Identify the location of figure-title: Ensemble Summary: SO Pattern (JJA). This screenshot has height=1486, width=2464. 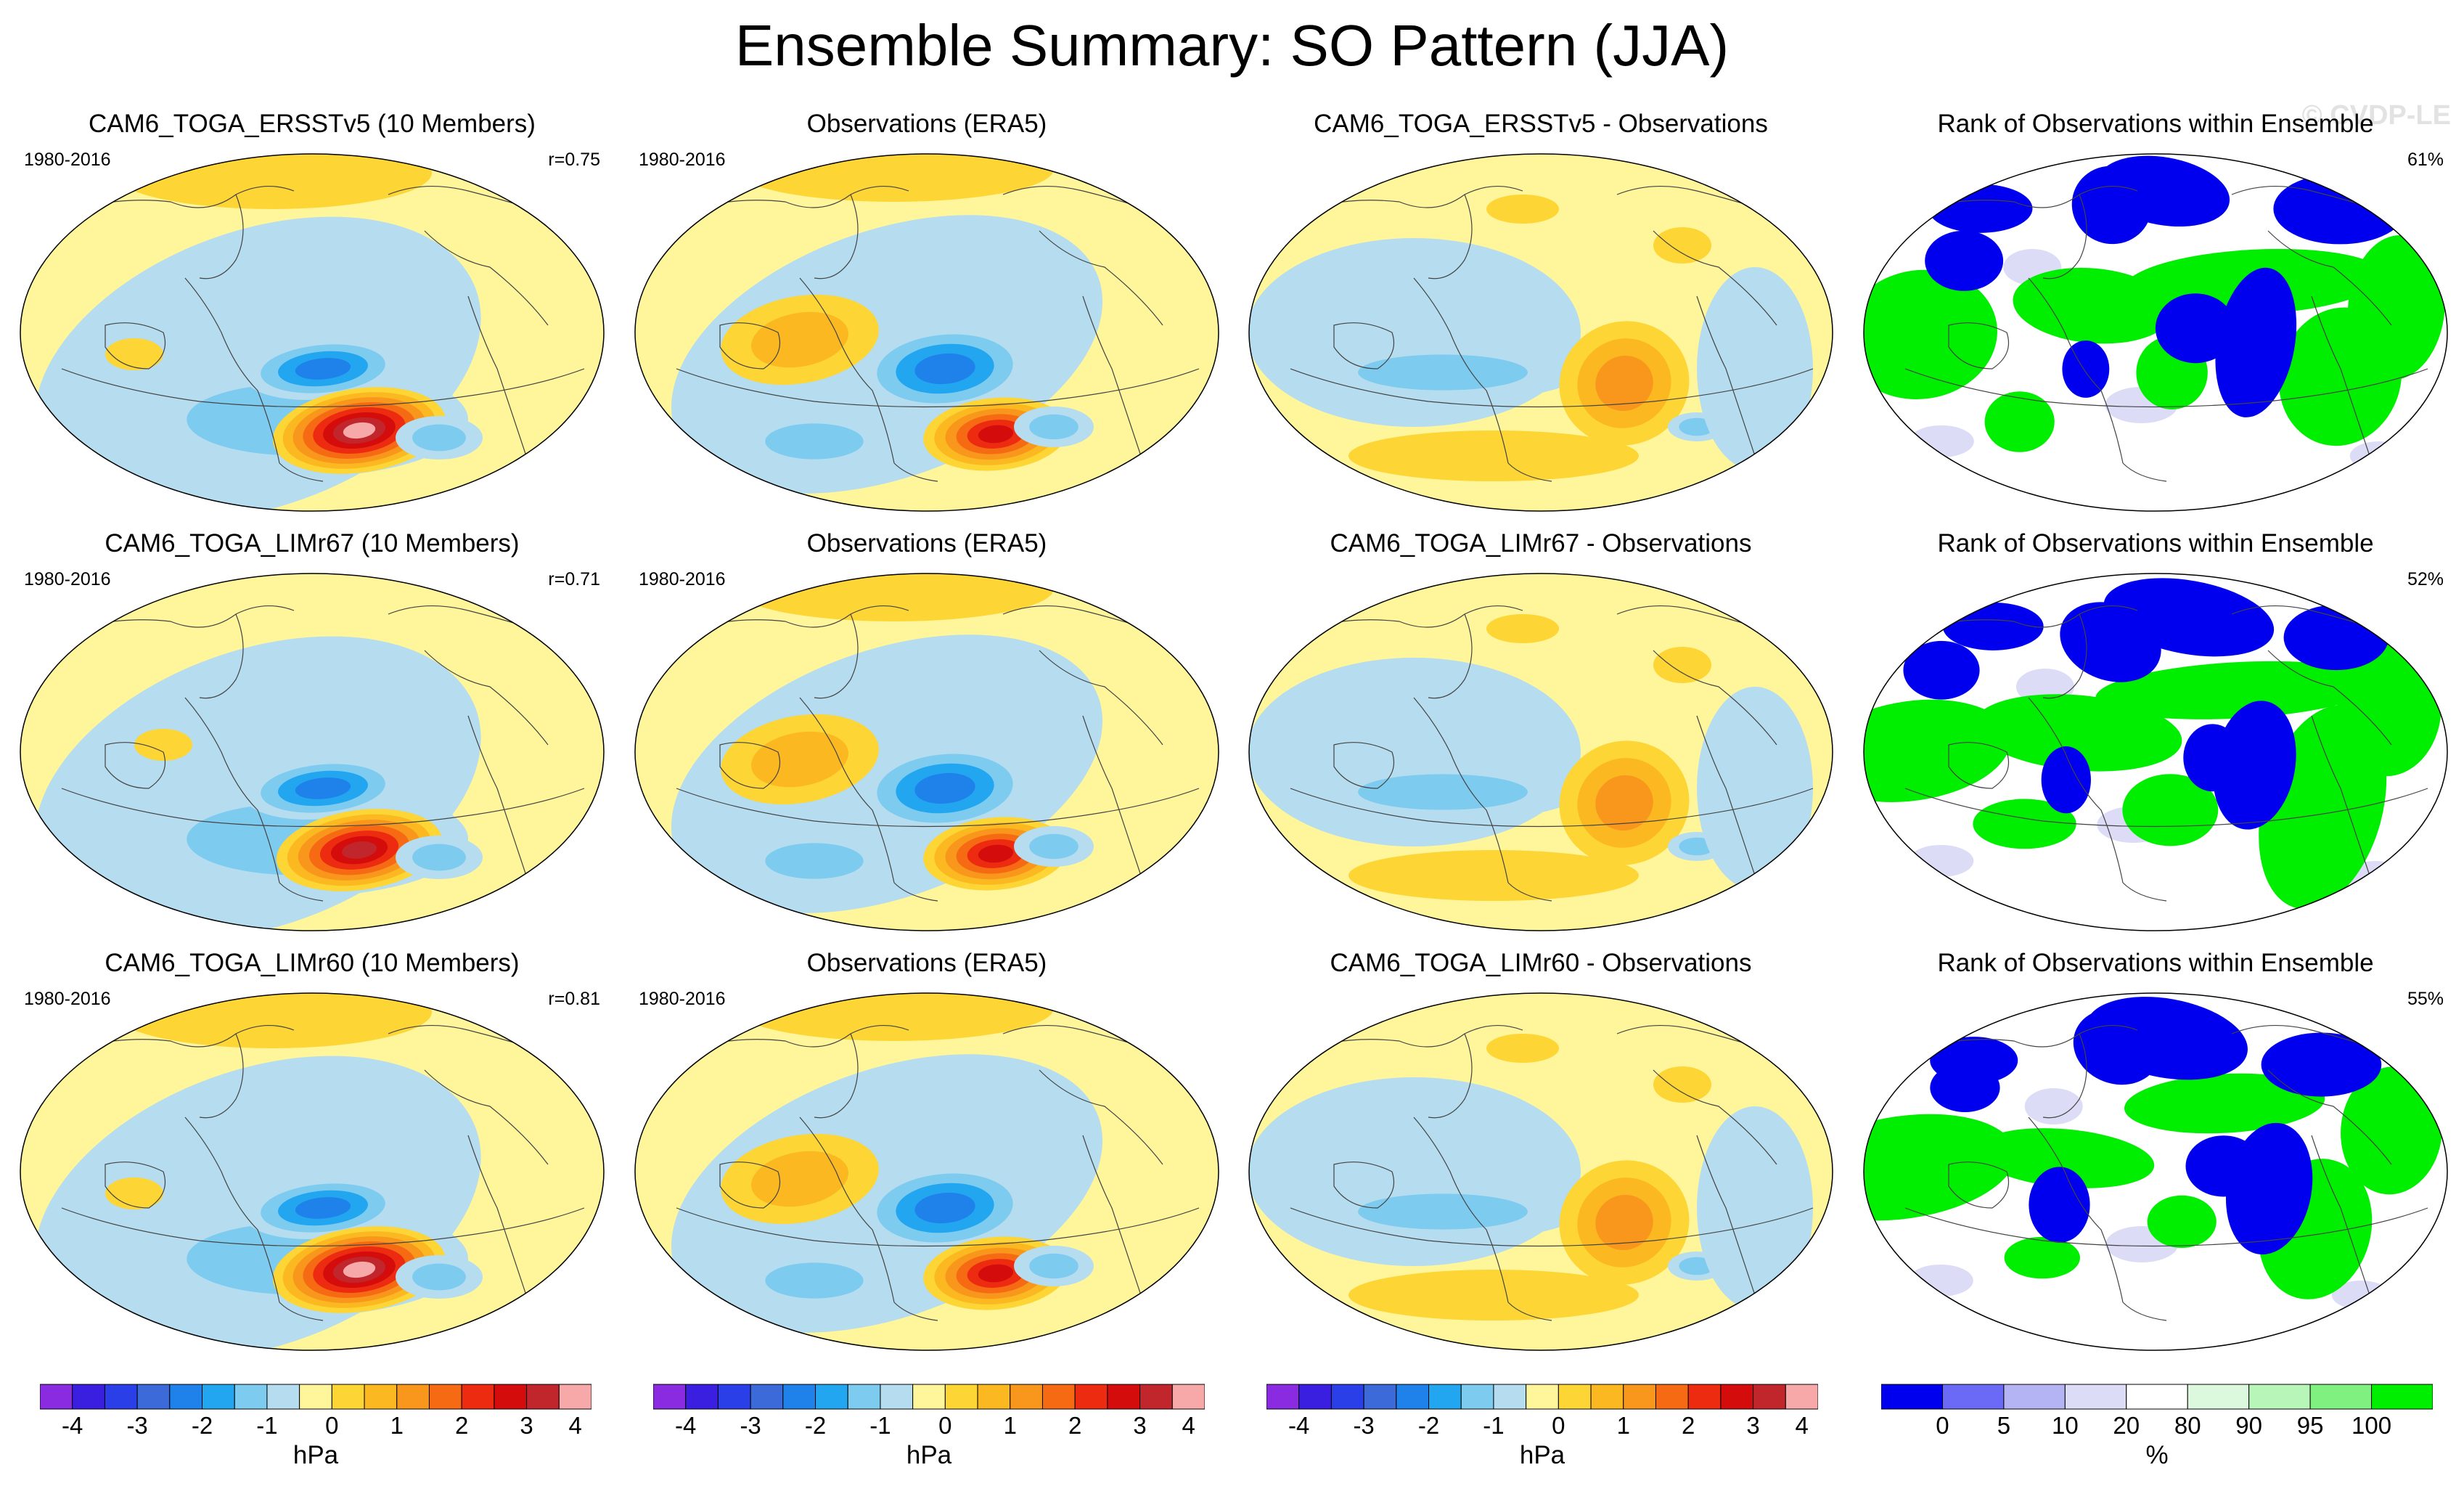
(1232, 45).